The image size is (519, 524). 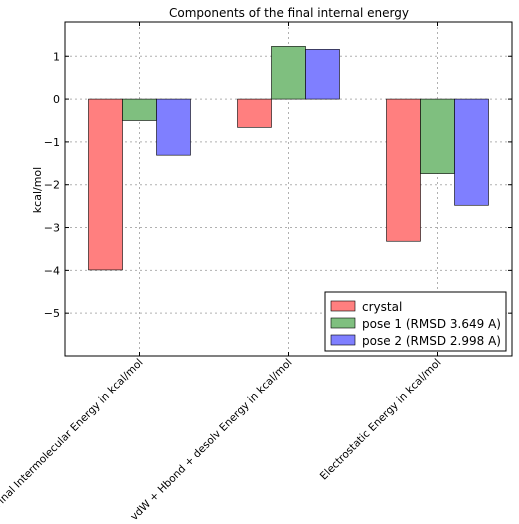 I want to click on y-tick-label: −2, so click(x=52, y=185).